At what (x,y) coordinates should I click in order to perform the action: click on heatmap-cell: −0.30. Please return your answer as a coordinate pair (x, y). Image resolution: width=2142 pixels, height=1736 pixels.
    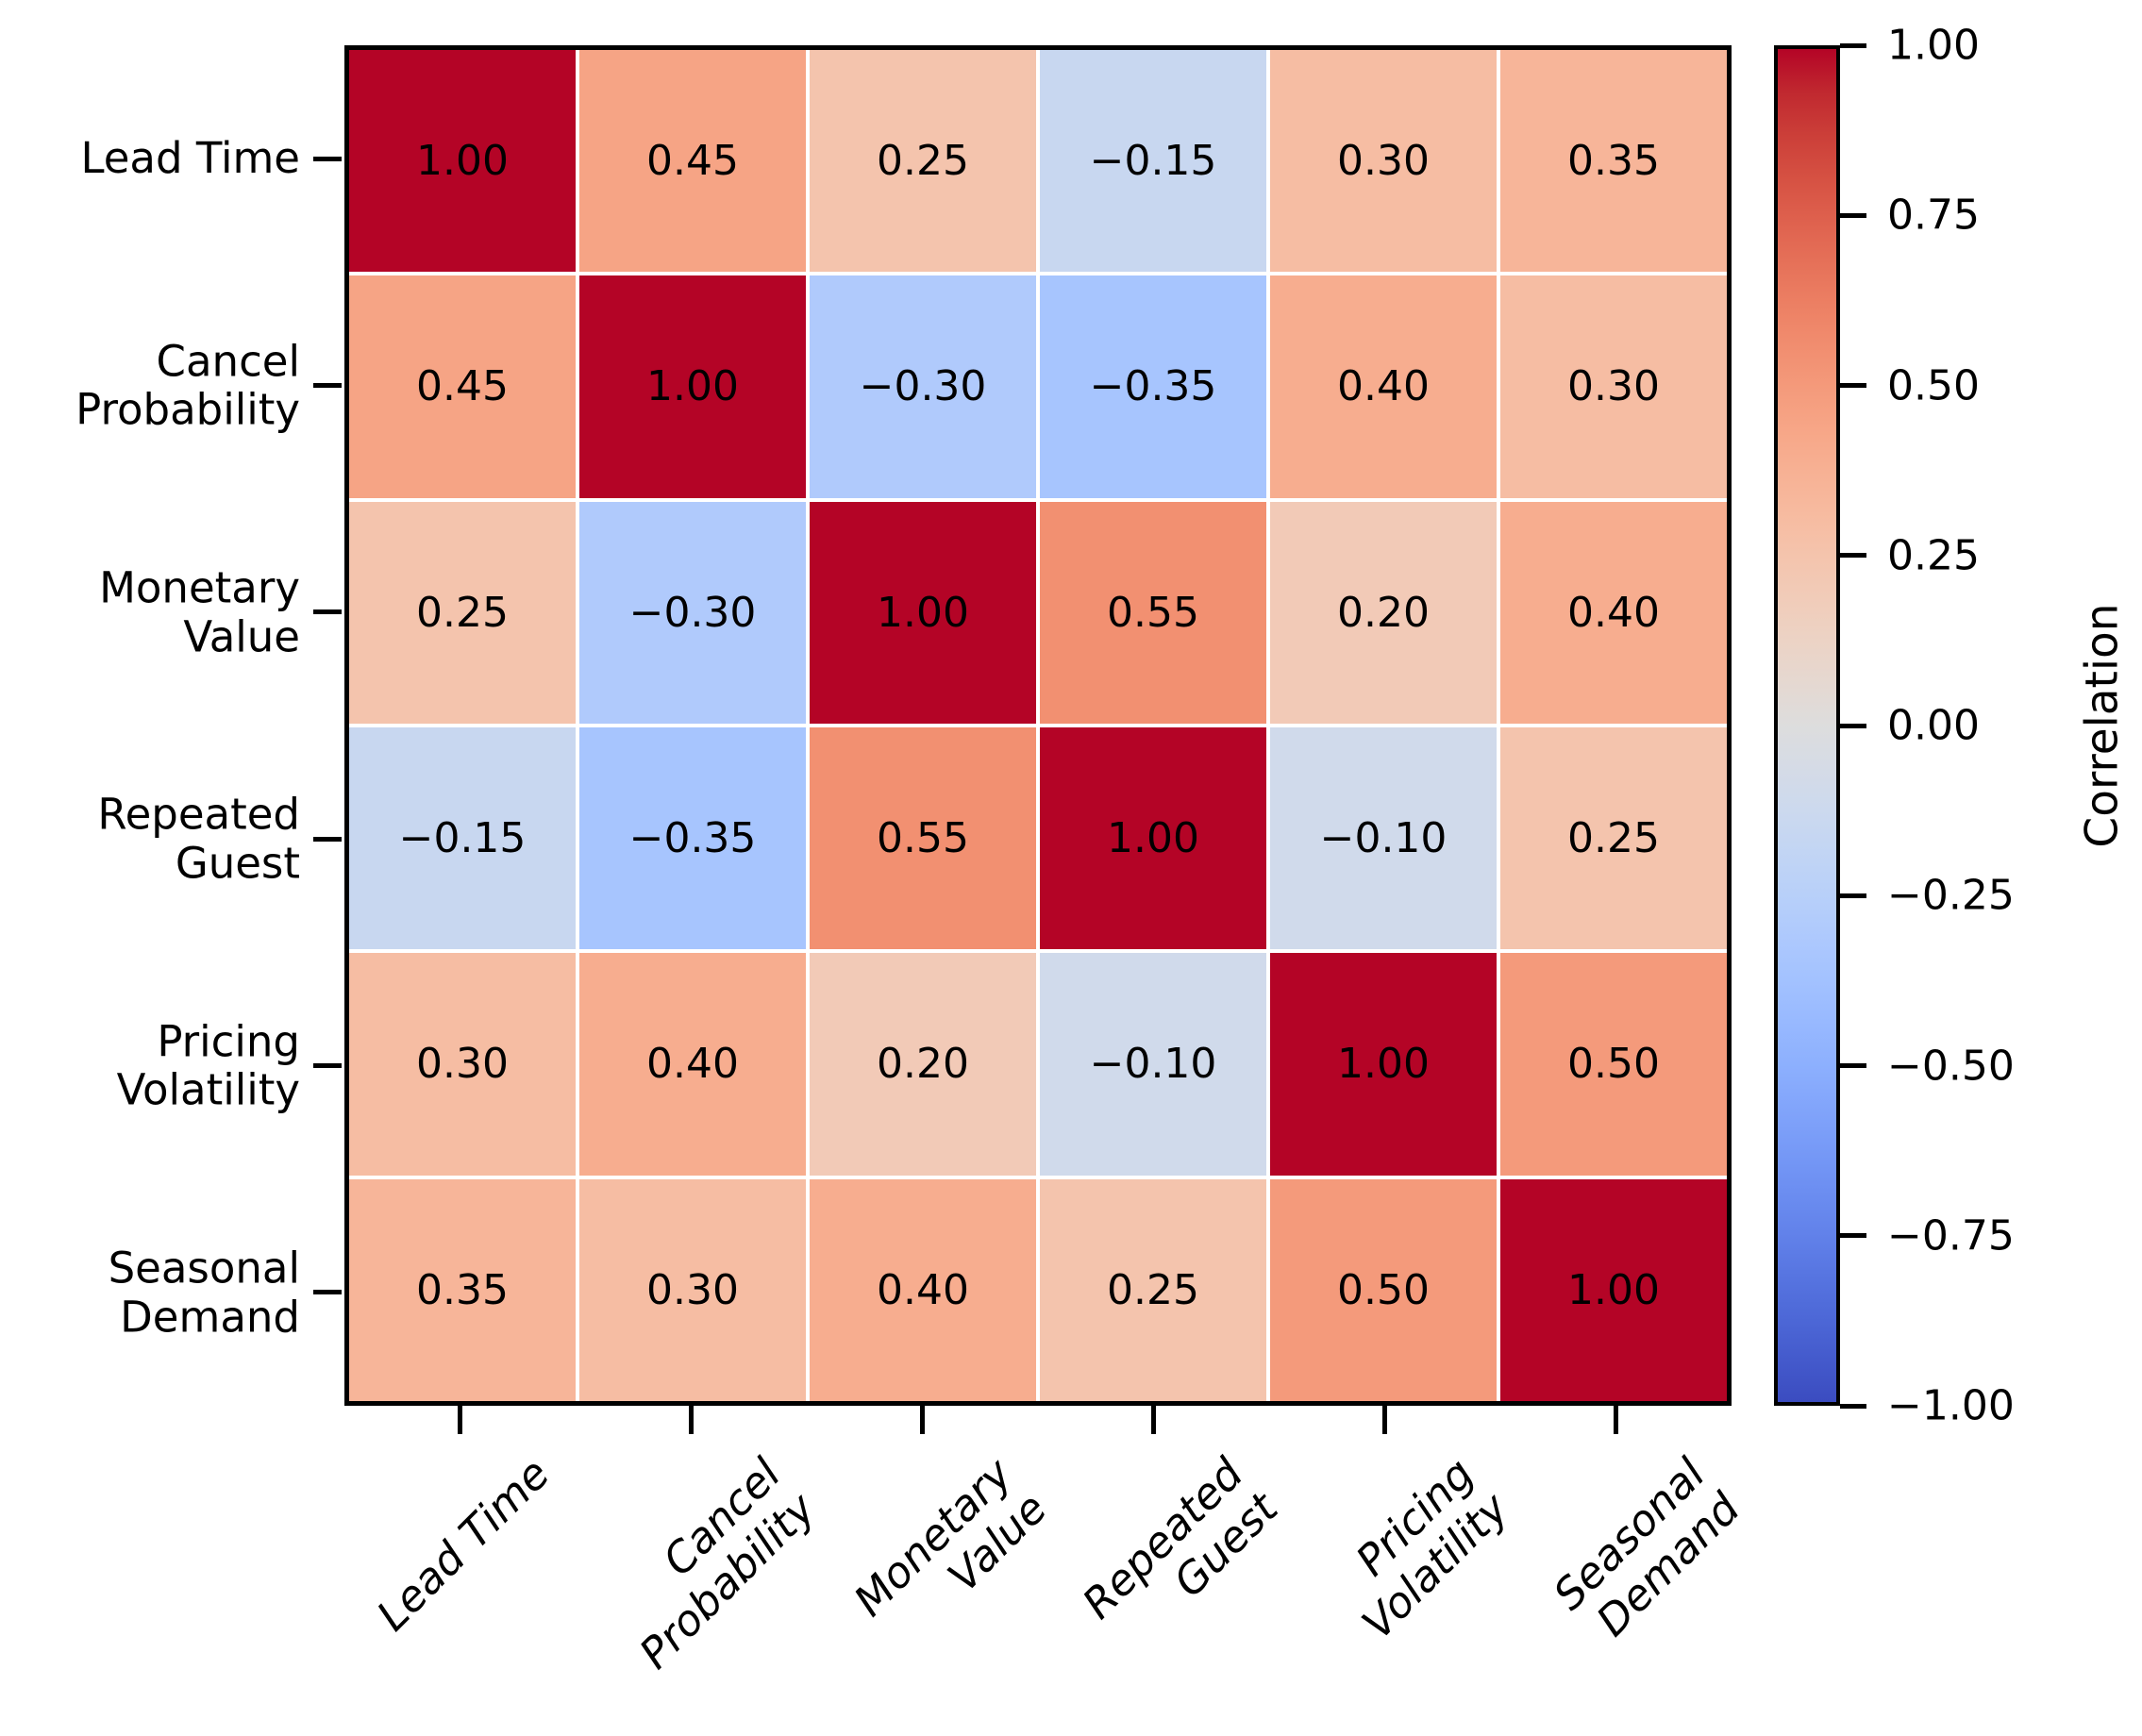
    Looking at the image, I should click on (692, 612).